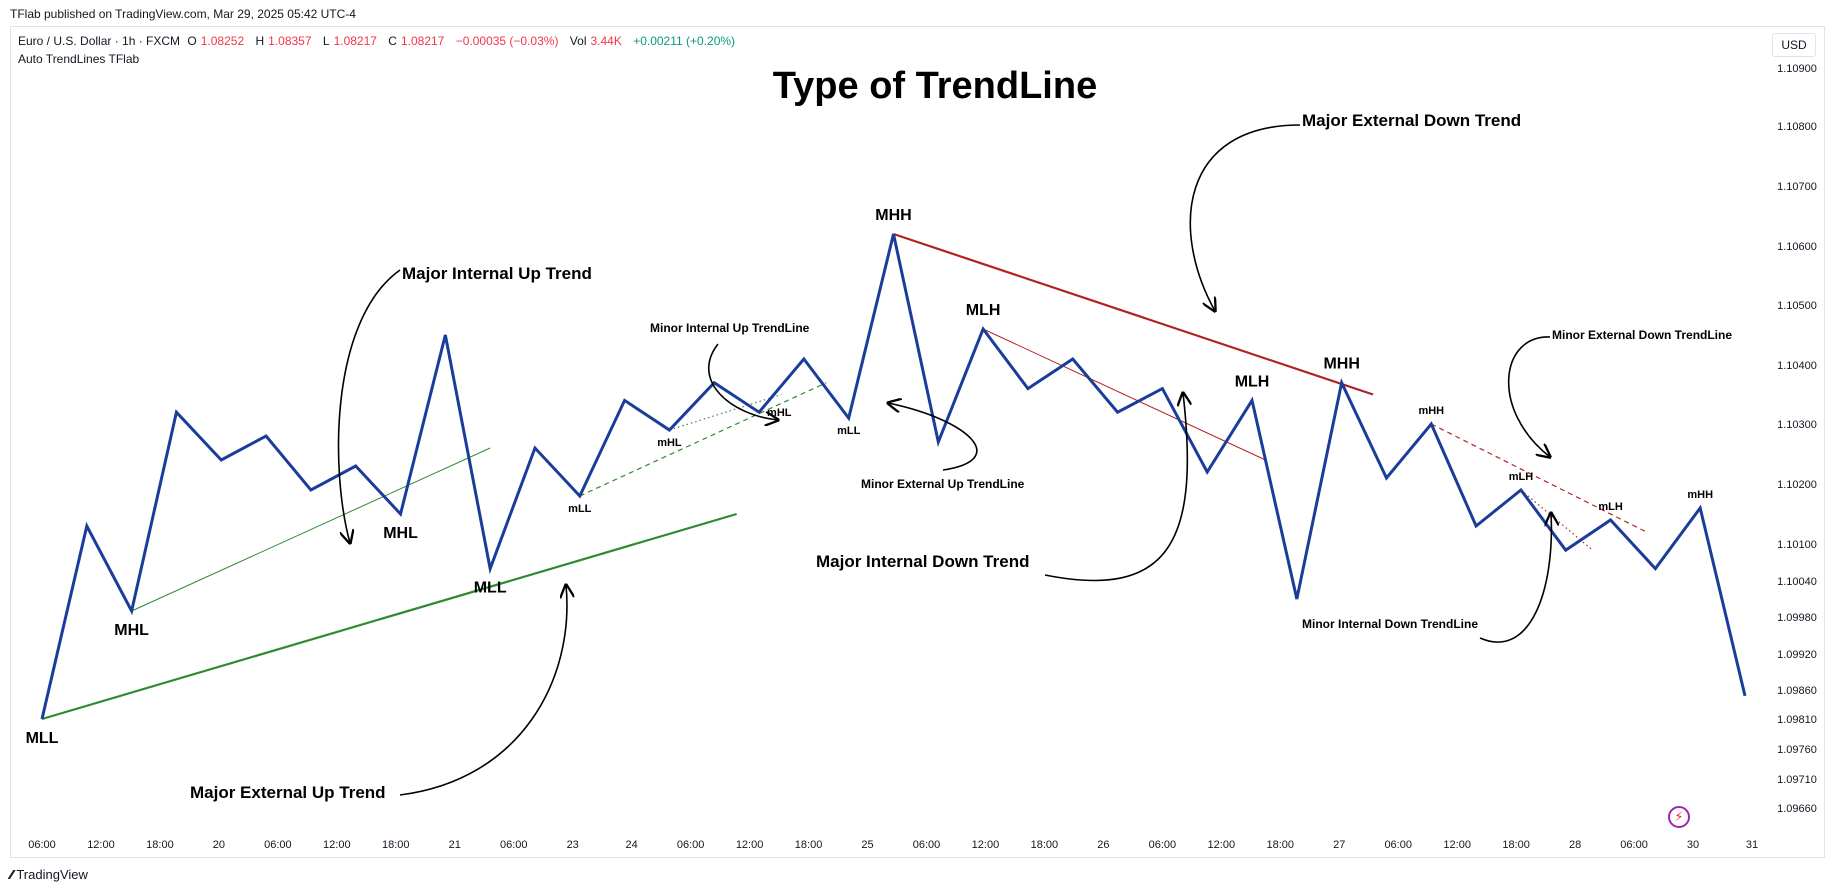  Describe the element at coordinates (1797, 485) in the screenshot. I see `y-tick-label: 1.10200` at that location.